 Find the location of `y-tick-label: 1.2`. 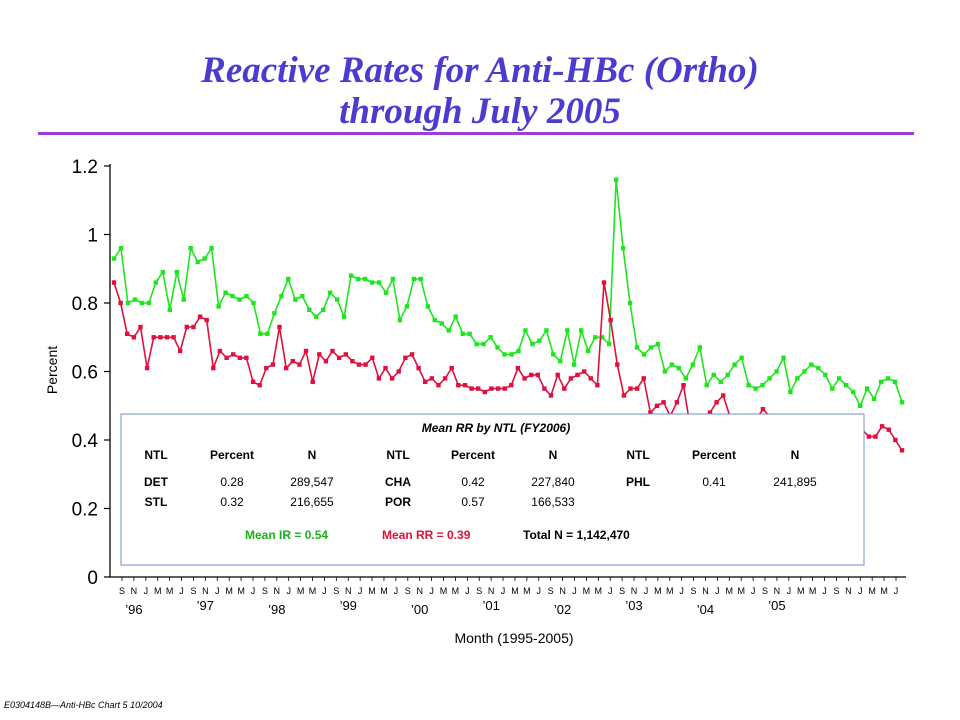

y-tick-label: 1.2 is located at coordinates (85, 167).